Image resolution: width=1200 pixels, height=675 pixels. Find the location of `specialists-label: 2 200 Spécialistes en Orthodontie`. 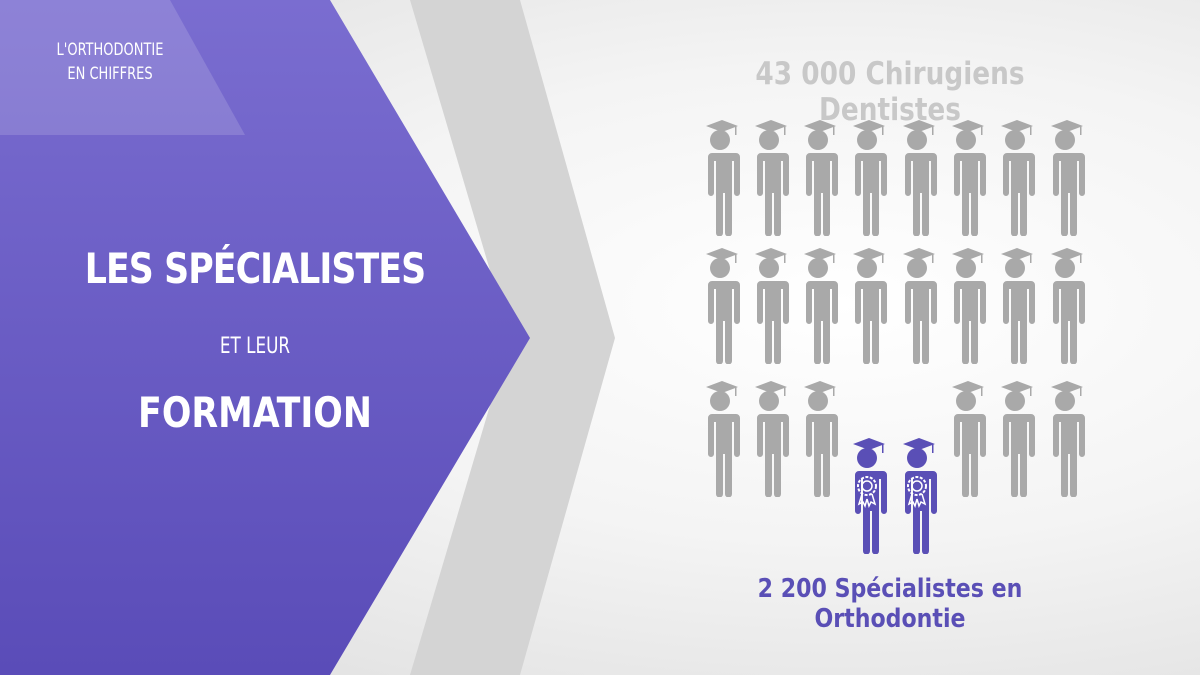

specialists-label: 2 200 Spécialistes en Orthodontie is located at coordinates (890, 604).